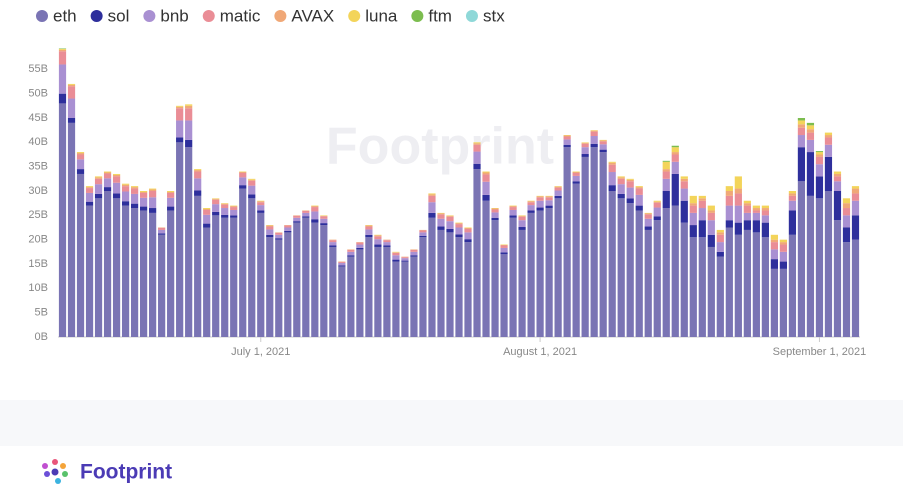  I want to click on y-tick-label: 20B, so click(38, 240).